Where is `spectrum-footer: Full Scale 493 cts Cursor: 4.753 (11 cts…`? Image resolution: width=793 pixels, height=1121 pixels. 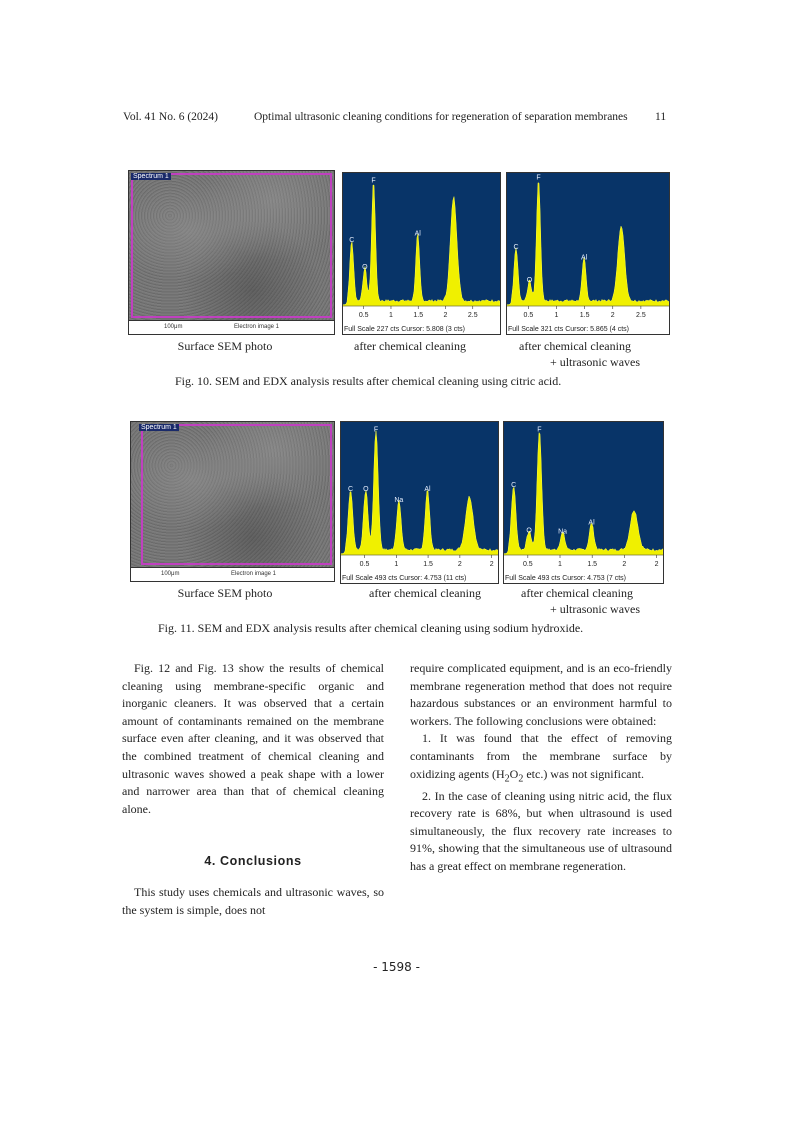
spectrum-footer: Full Scale 493 cts Cursor: 4.753 (11 cts… is located at coordinates (404, 578).